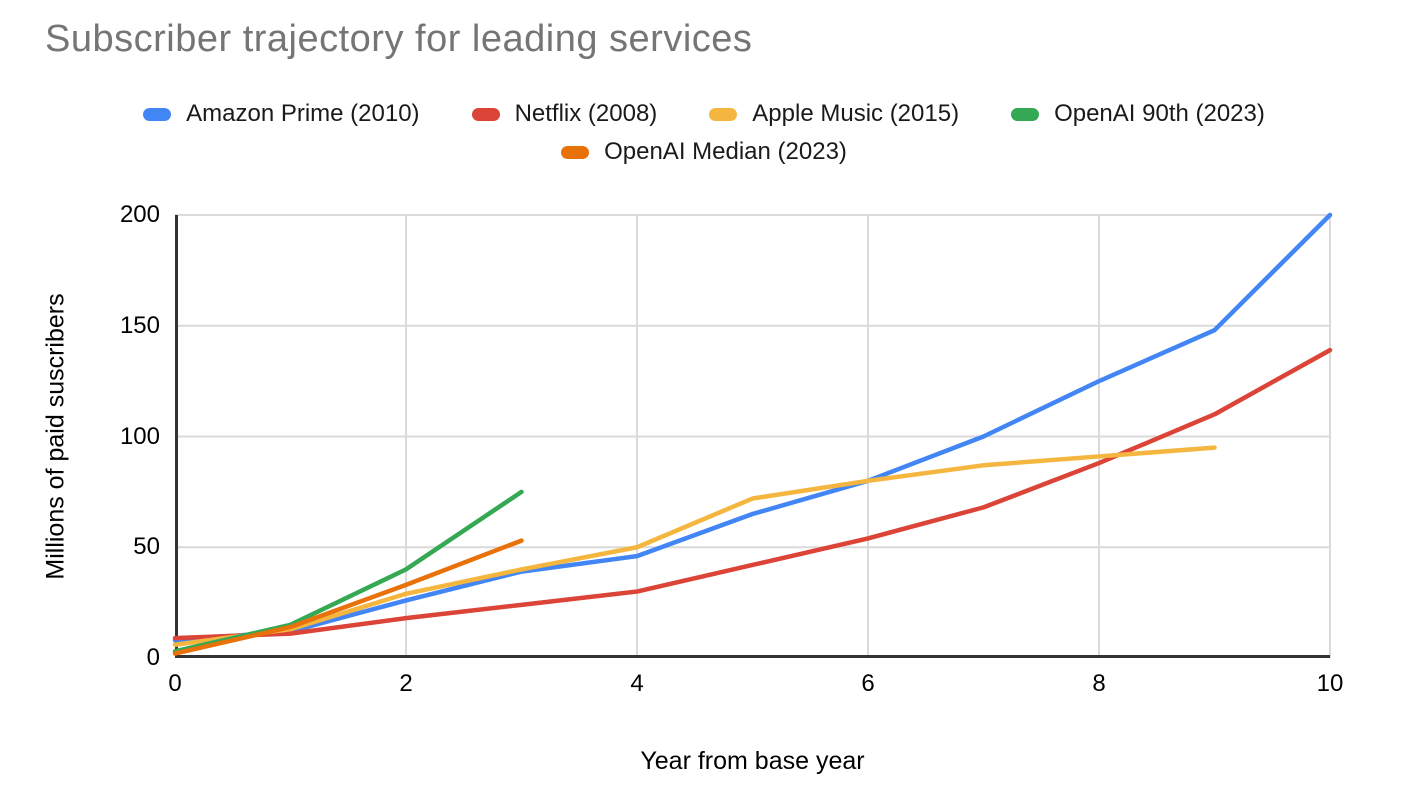 This screenshot has height=786, width=1408. Describe the element at coordinates (752, 761) in the screenshot. I see `x-axis-title: Year from base year` at that location.